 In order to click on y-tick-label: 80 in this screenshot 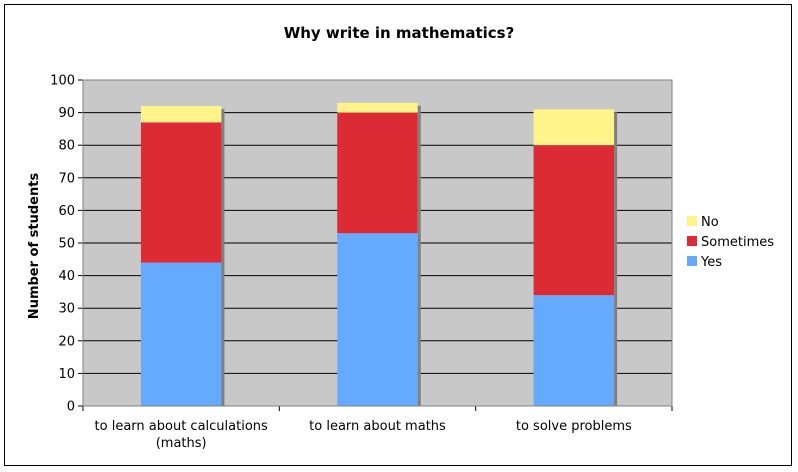, I will do `click(66, 146)`.